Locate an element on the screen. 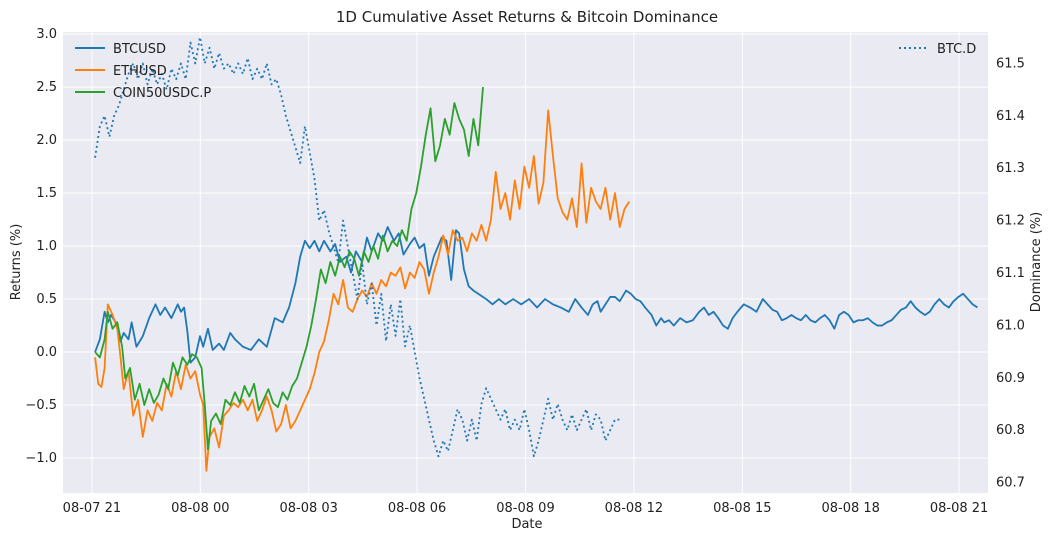 The image size is (1053, 540). legend-left: BTCUSD ETHUSD COIN50USDC.P is located at coordinates (143, 71).